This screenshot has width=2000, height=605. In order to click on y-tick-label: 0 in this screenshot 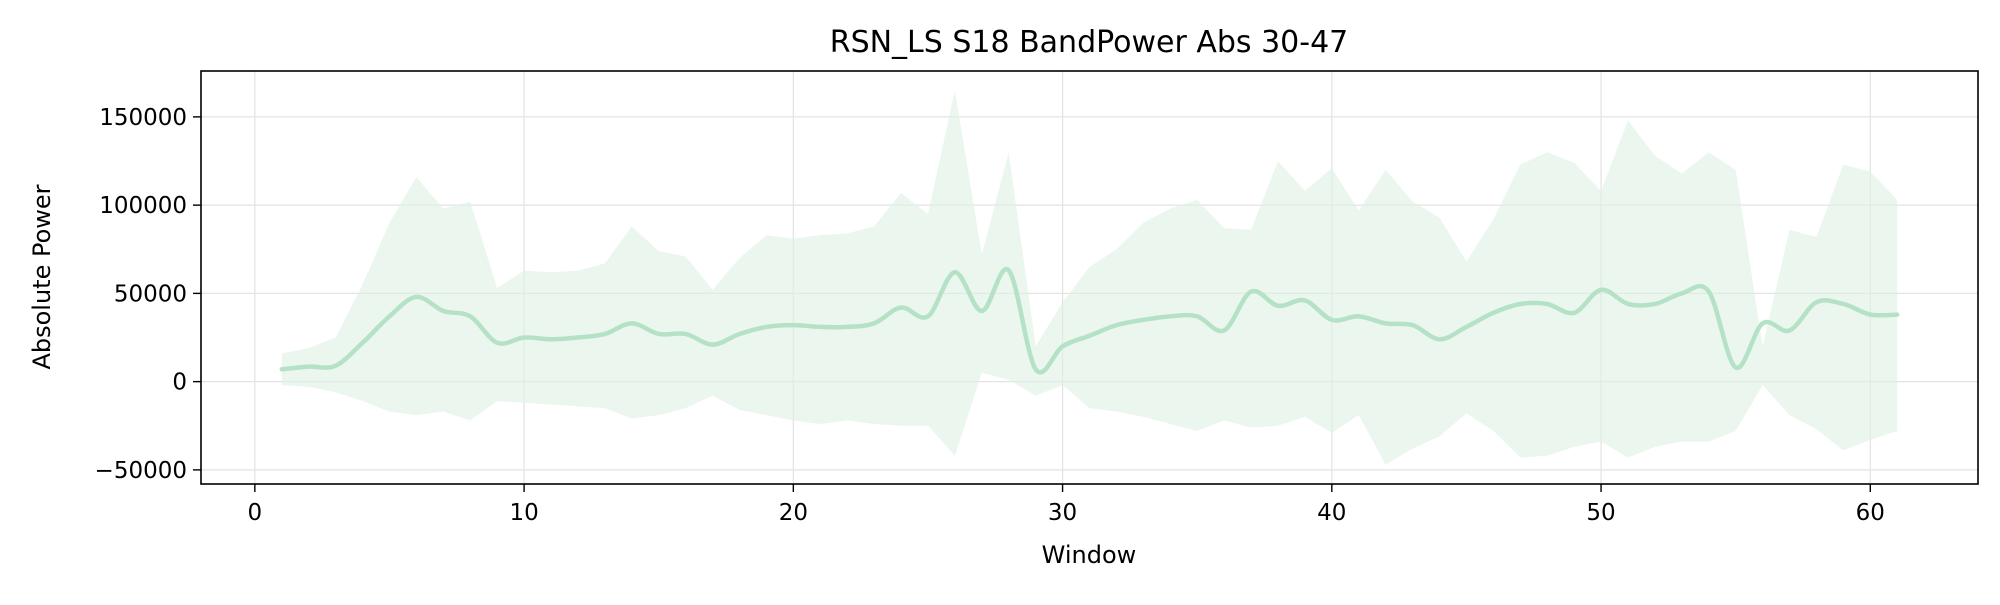, I will do `click(179, 383)`.